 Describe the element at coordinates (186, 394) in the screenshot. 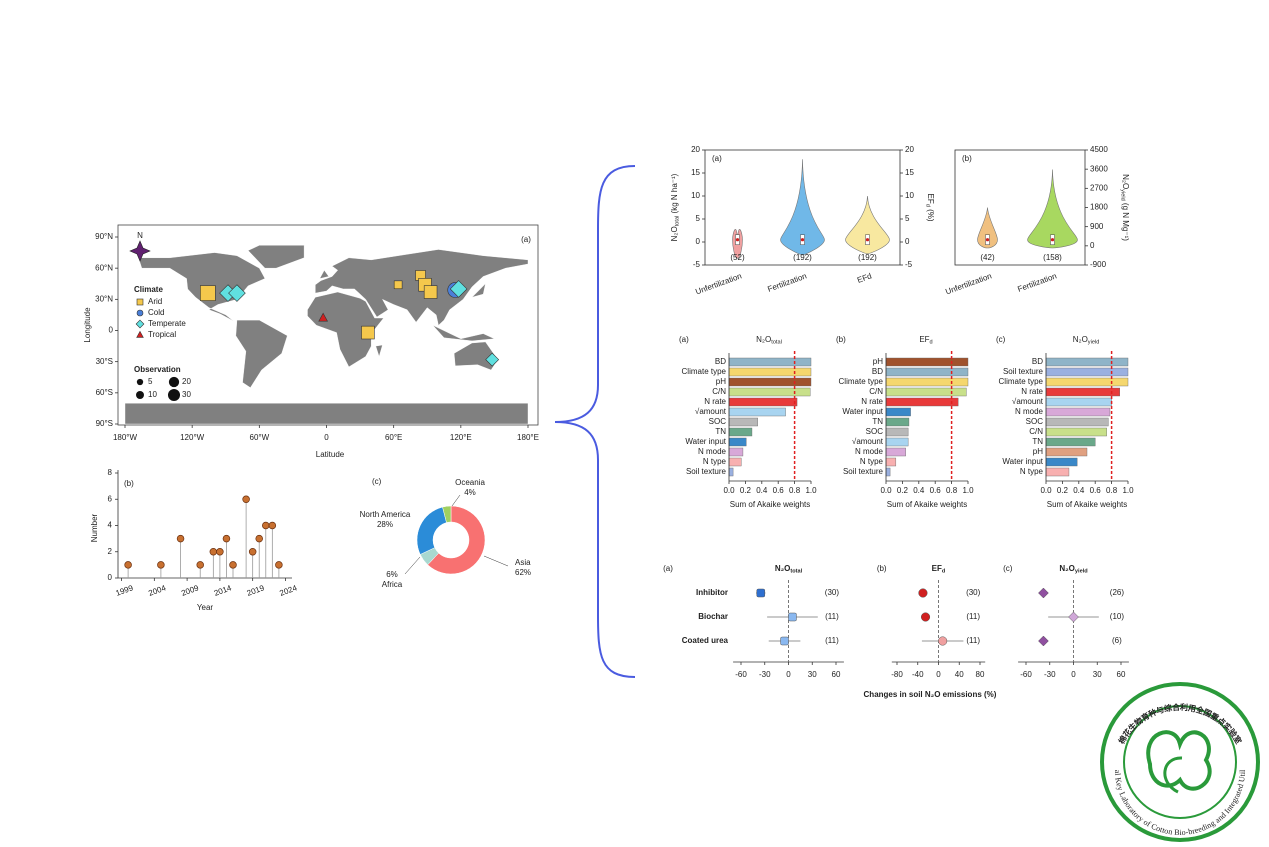

I see `legend-label: 30` at that location.